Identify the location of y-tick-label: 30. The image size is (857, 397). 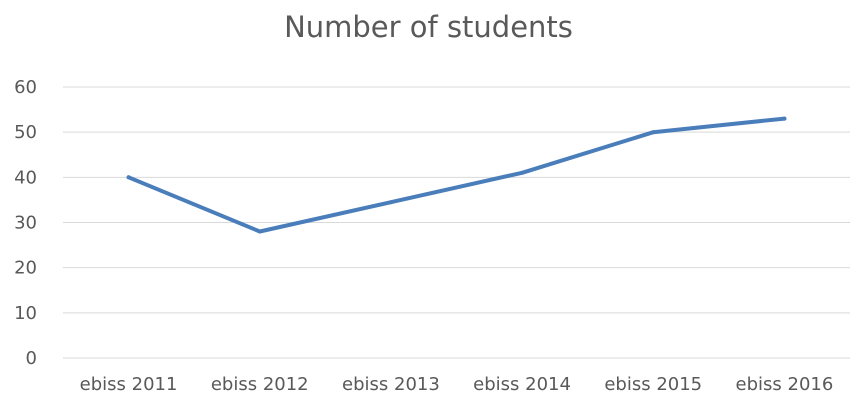
(25, 223).